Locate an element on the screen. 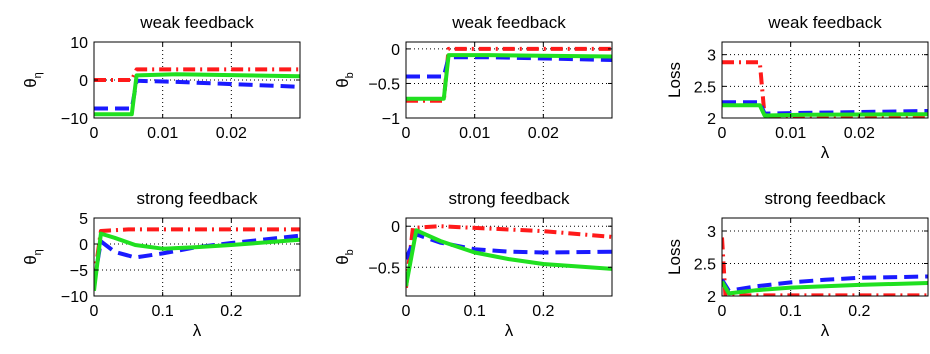  subplot-2: 0 0.01 0.02 −1 −0.5 0 weak feedback θb is located at coordinates (473, 77).